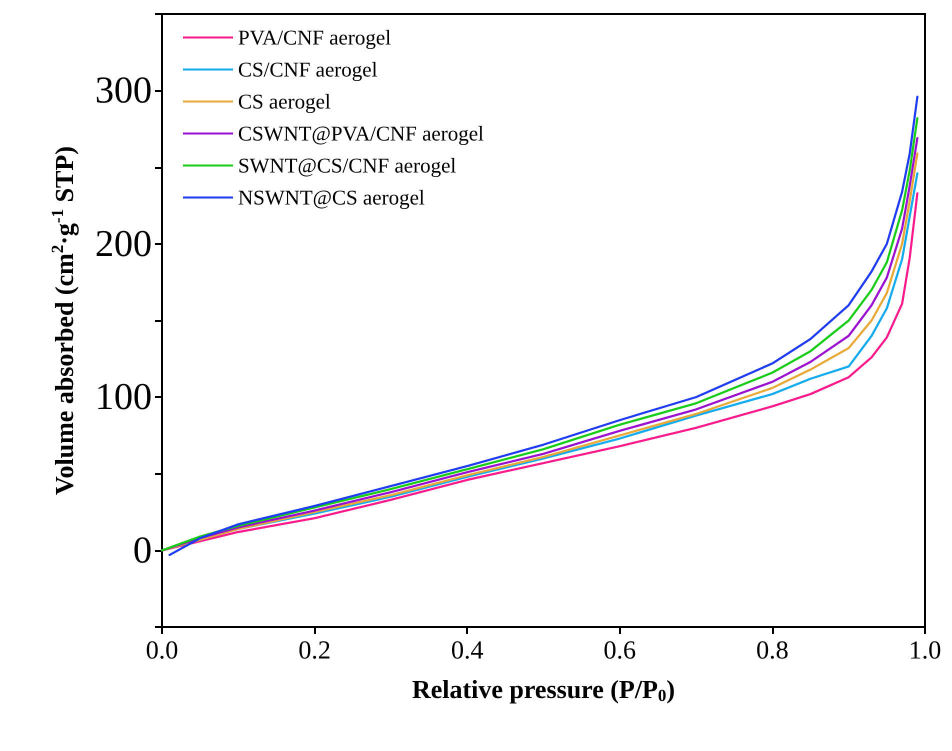 The width and height of the screenshot is (952, 751). What do you see at coordinates (63, 320) in the screenshot?
I see `y-axis-title: Volume absorbed (cm2·g-1 STP)` at bounding box center [63, 320].